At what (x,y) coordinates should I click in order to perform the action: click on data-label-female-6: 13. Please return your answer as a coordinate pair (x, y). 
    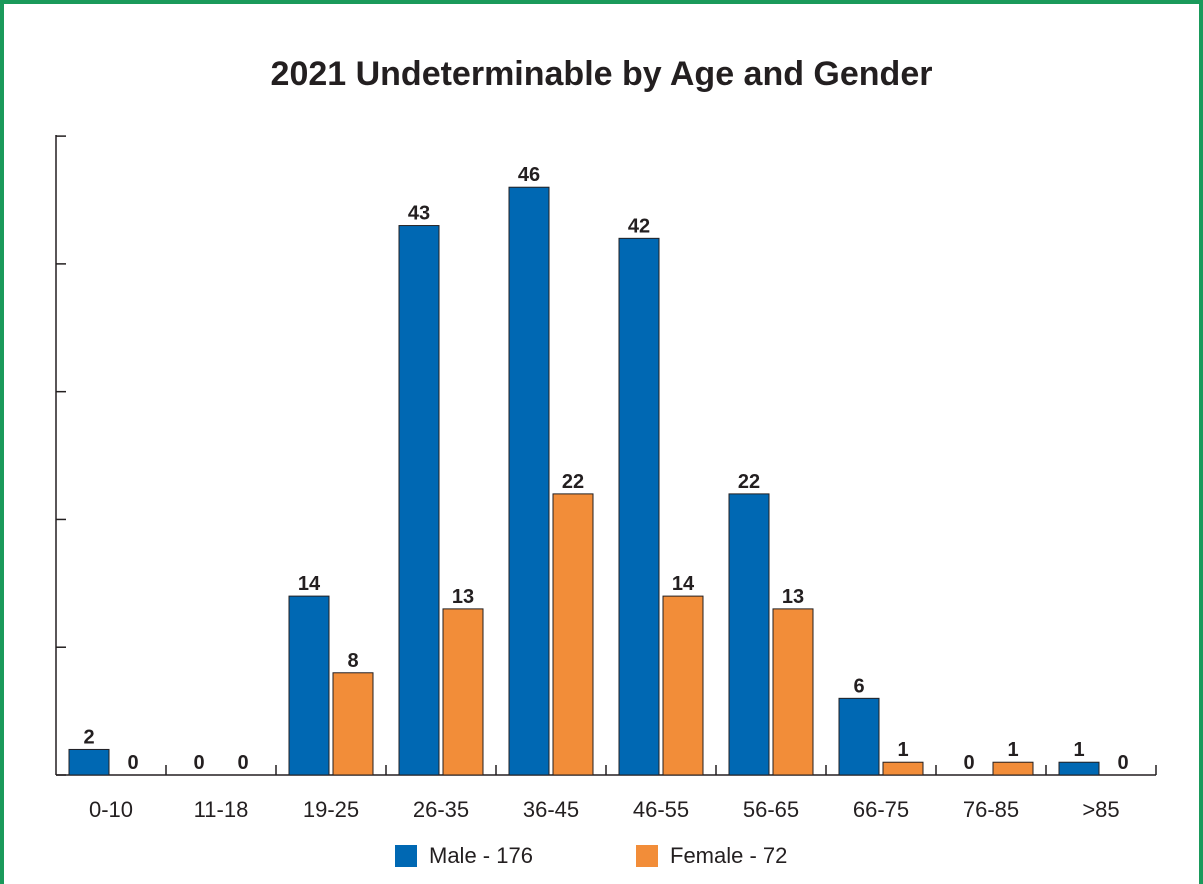
    Looking at the image, I should click on (793, 597).